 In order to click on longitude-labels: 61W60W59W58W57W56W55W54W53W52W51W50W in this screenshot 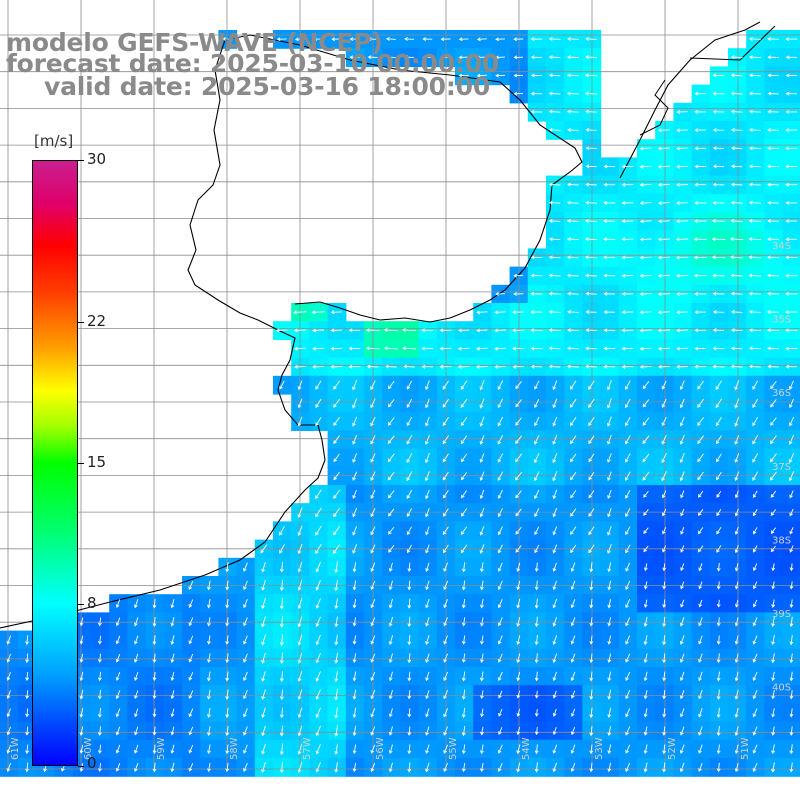, I will do `click(380, 748)`.